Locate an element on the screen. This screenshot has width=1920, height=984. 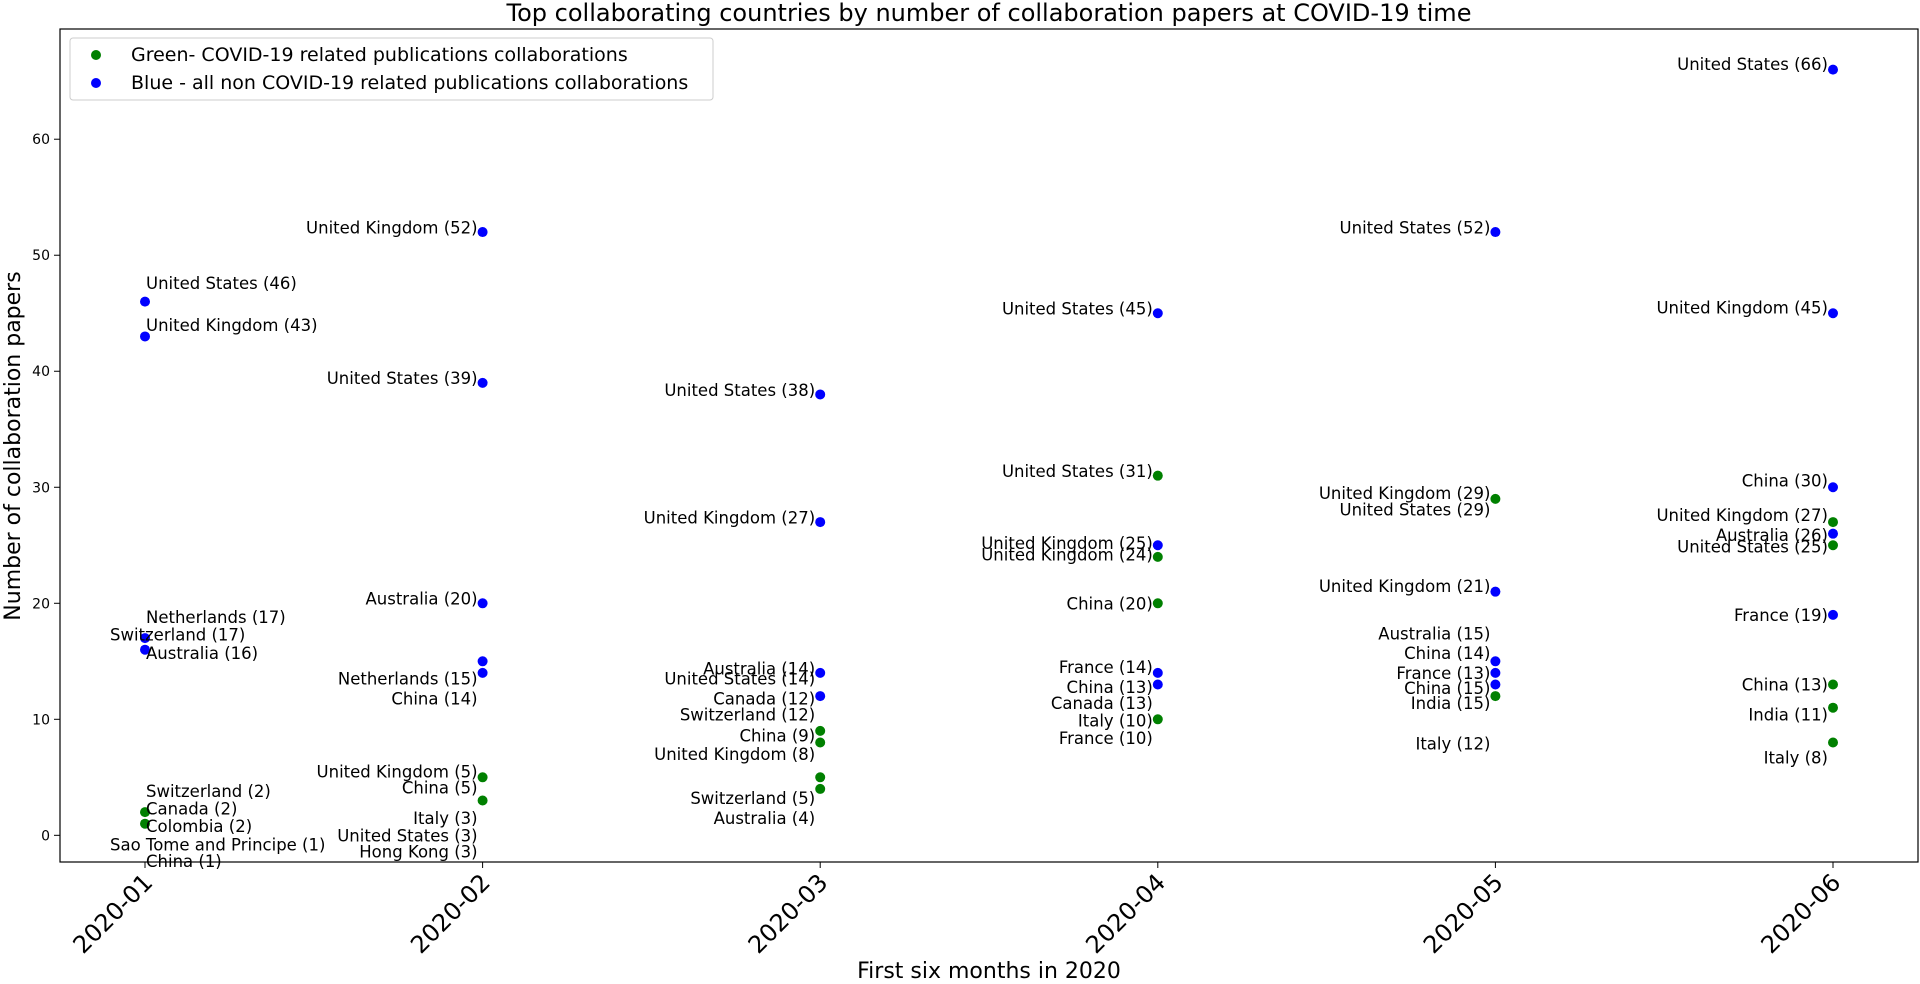
point-annotation: United States (39) is located at coordinates (402, 378).